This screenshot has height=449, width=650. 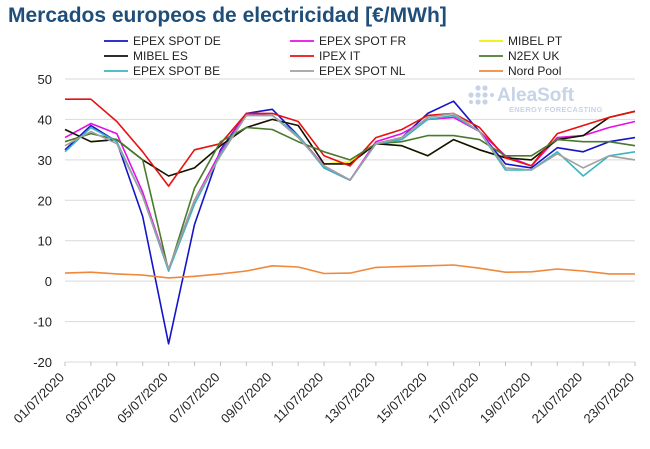 What do you see at coordinates (90, 398) in the screenshot?
I see `x-tick-label: 03/07/2020` at bounding box center [90, 398].